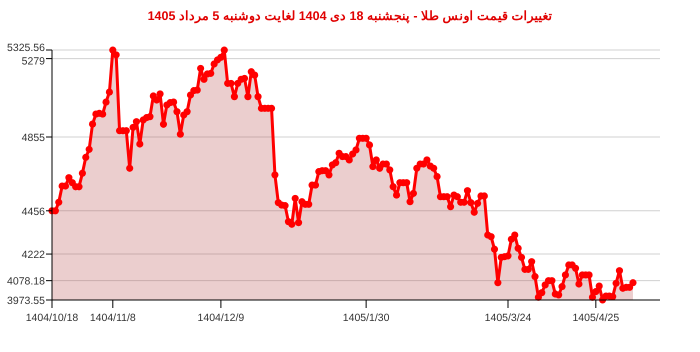  I want to click on x-tick-label: 1405/1/30, so click(366, 318).